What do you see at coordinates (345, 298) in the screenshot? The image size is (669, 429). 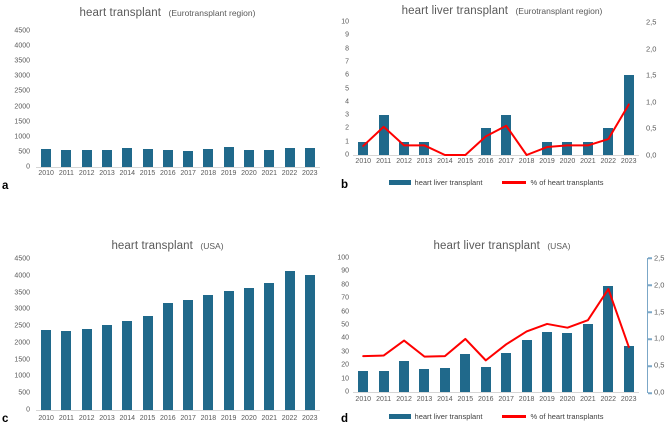 I see `y-tick-label: 70` at bounding box center [345, 298].